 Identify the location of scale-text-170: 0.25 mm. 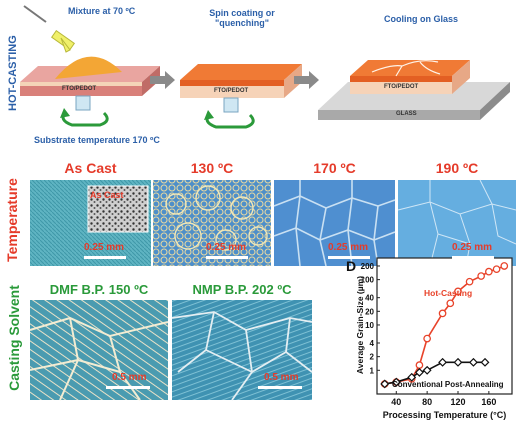
(348, 247).